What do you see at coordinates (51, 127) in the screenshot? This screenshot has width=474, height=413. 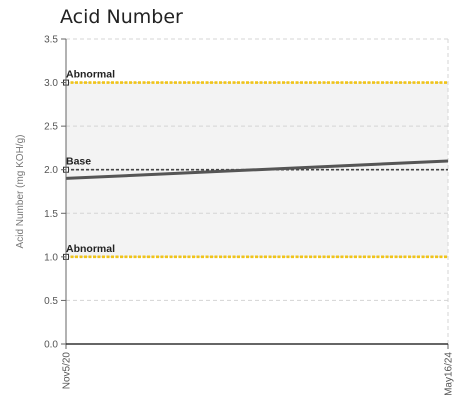 I see `y-tick-label: 2.5` at bounding box center [51, 127].